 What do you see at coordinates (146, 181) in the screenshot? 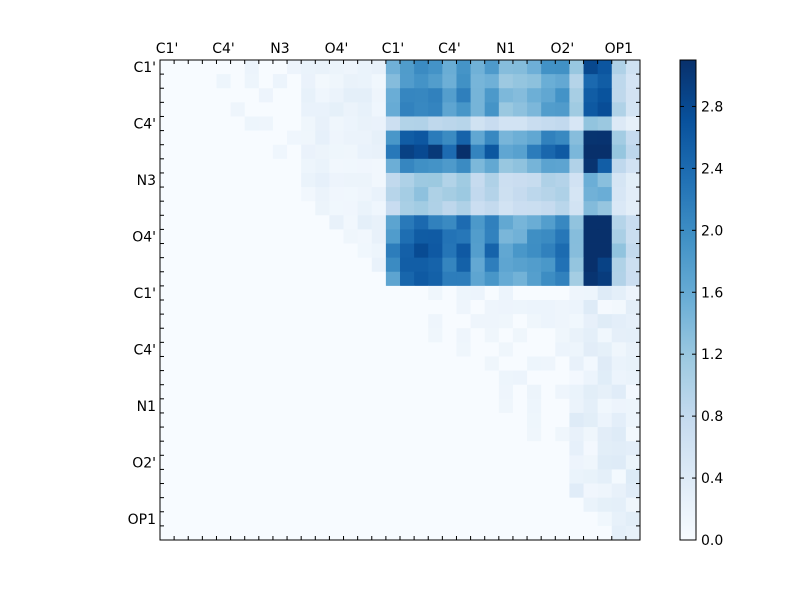
I see `y-tick-label: N3` at bounding box center [146, 181].